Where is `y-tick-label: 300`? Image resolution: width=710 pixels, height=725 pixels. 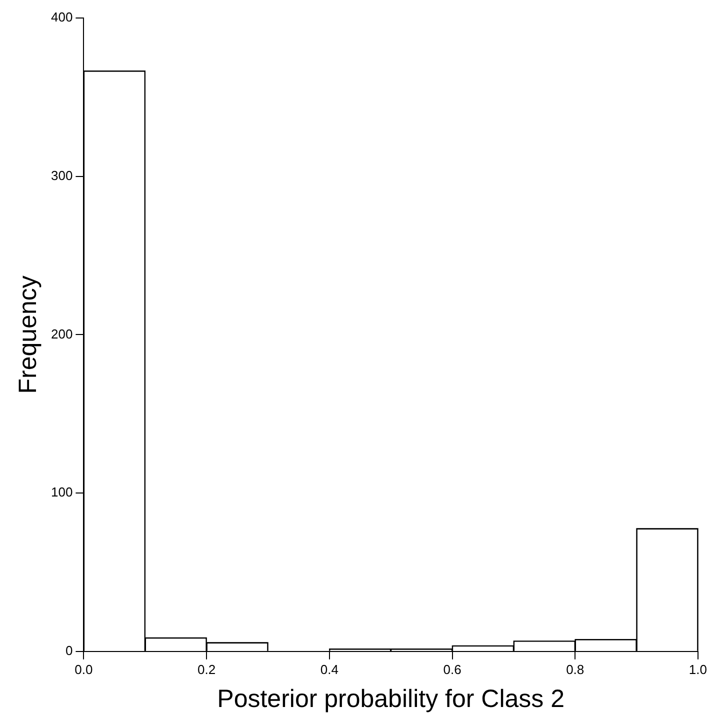 y-tick-label: 300 is located at coordinates (61, 175).